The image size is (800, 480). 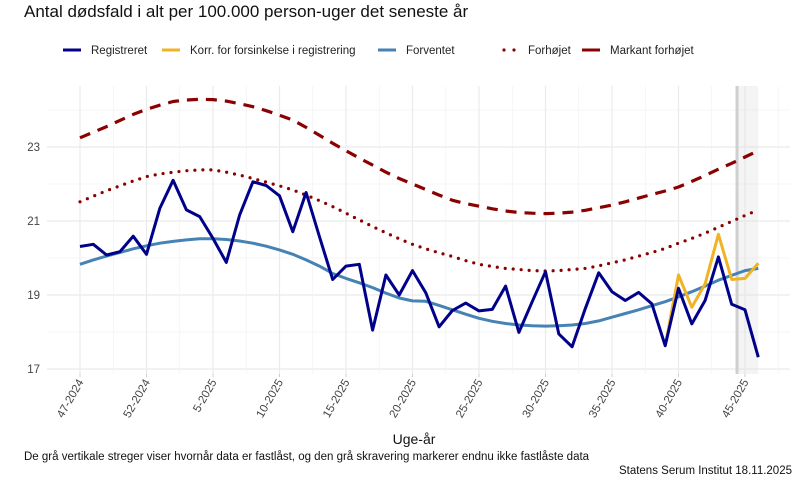 I want to click on x-tick-label: 47-2024, so click(x=71, y=398).